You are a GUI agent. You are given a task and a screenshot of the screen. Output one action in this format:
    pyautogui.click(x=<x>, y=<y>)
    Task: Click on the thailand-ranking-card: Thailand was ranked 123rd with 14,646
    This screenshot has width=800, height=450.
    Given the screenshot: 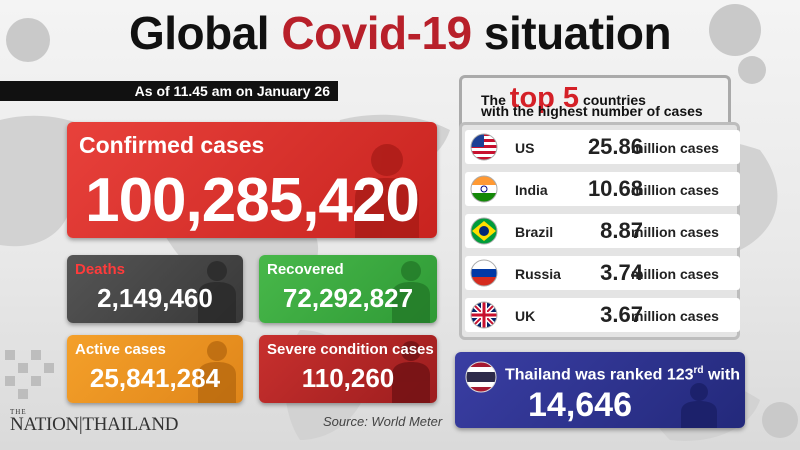 What is the action you would take?
    pyautogui.click(x=600, y=390)
    